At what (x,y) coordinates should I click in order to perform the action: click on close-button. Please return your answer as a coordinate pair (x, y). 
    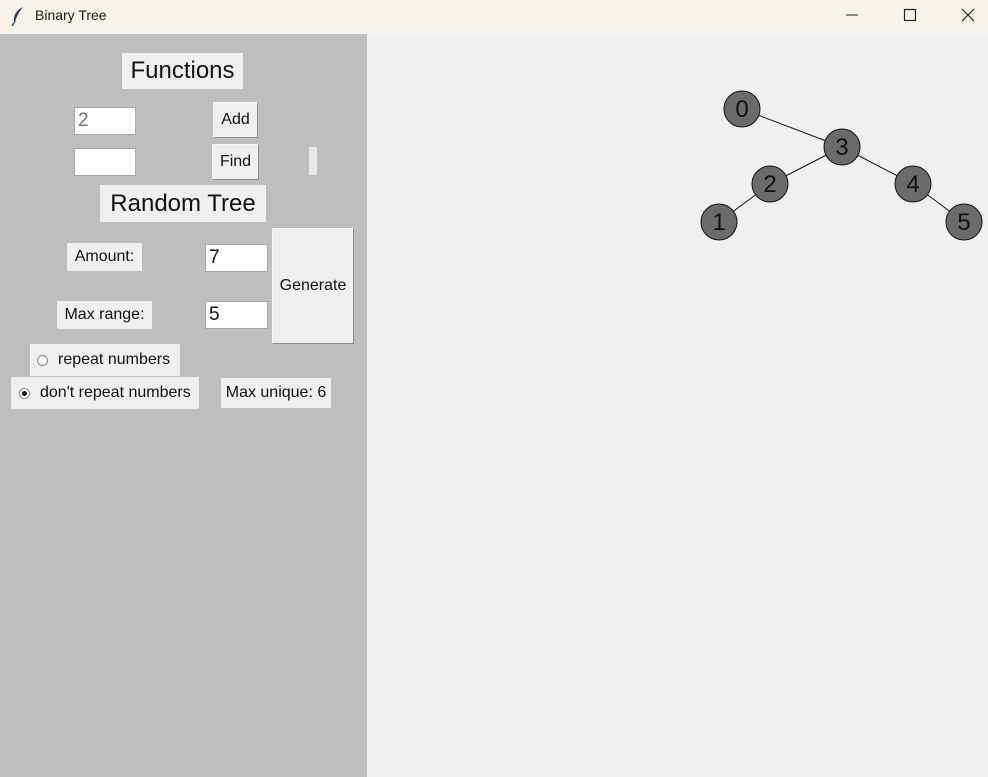
    Looking at the image, I should click on (963, 15).